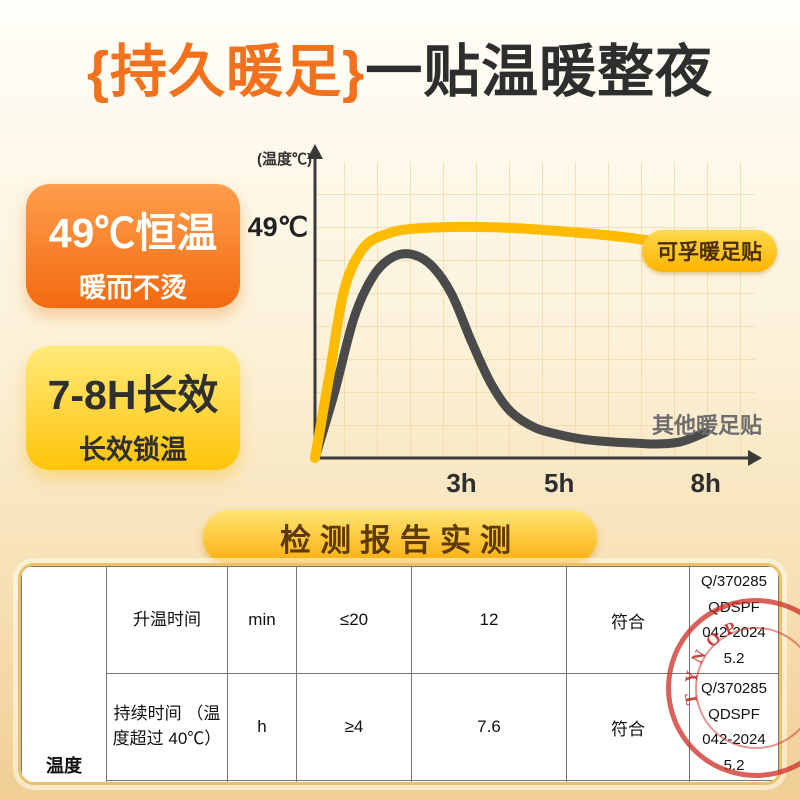 The height and width of the screenshot is (800, 800). Describe the element at coordinates (706, 483) in the screenshot. I see `x-axis-tick: 8h` at that location.